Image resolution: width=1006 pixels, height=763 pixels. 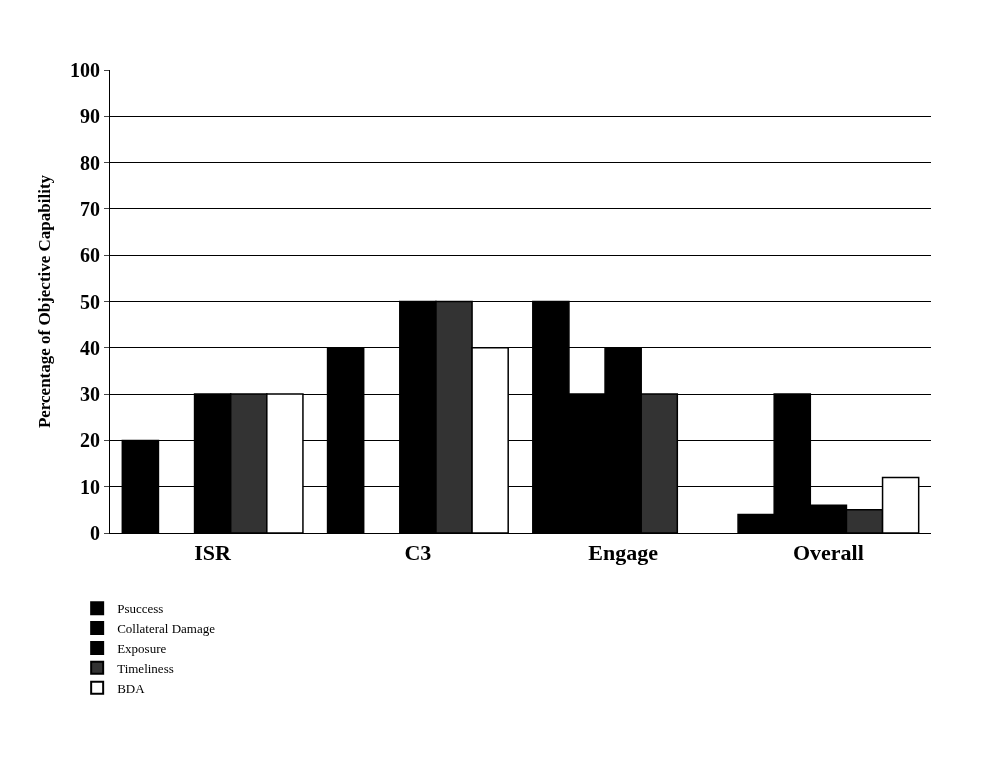 What do you see at coordinates (95, 533) in the screenshot?
I see `y-tick-label: 0` at bounding box center [95, 533].